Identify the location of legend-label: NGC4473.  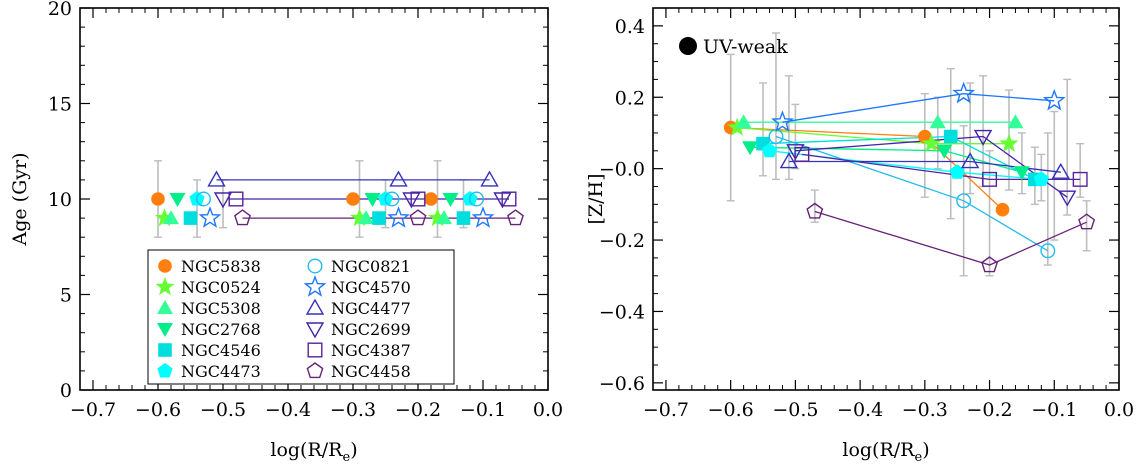
(221, 371).